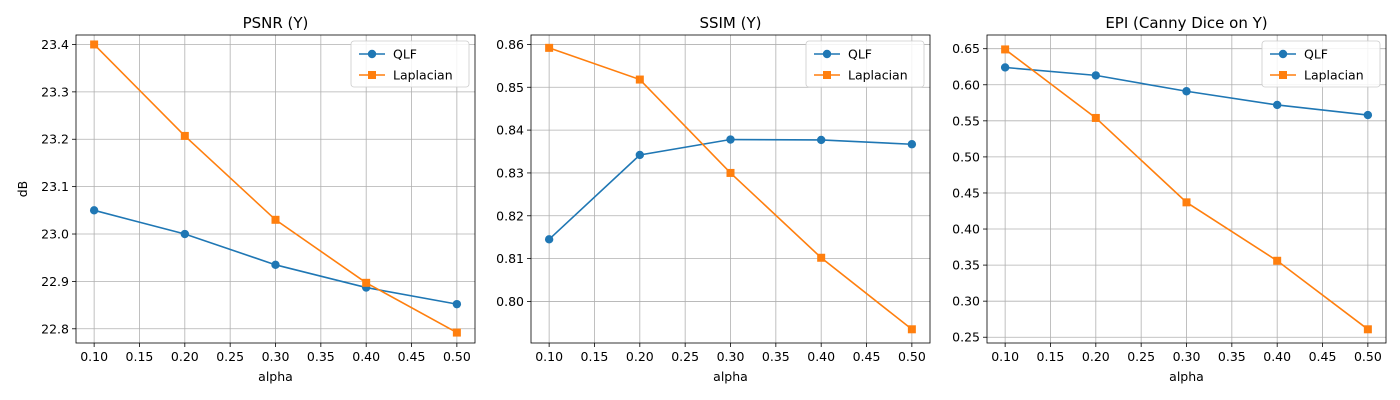  Describe the element at coordinates (55, 186) in the screenshot. I see `y-tick-label: 23.1` at that location.